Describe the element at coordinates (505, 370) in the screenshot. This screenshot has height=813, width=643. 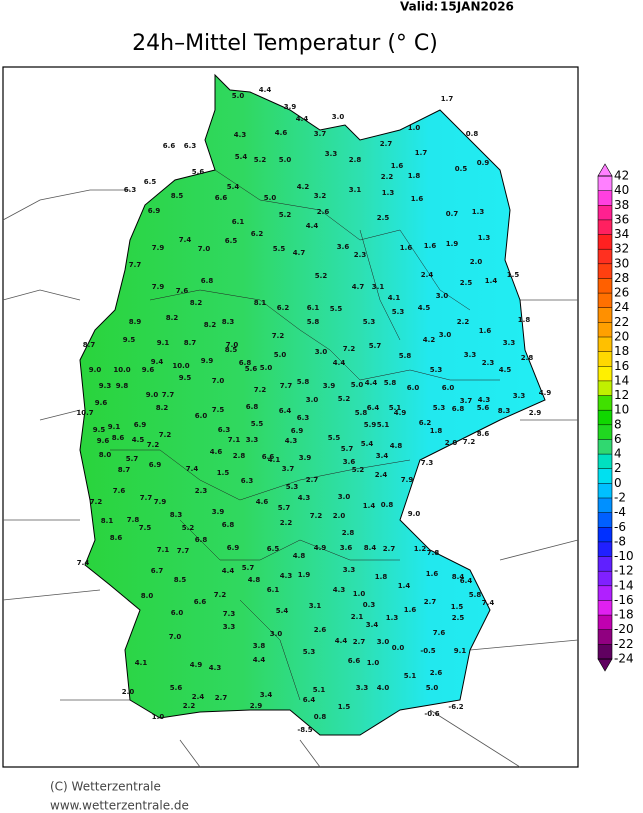
I see `station-value: 4.5` at that location.